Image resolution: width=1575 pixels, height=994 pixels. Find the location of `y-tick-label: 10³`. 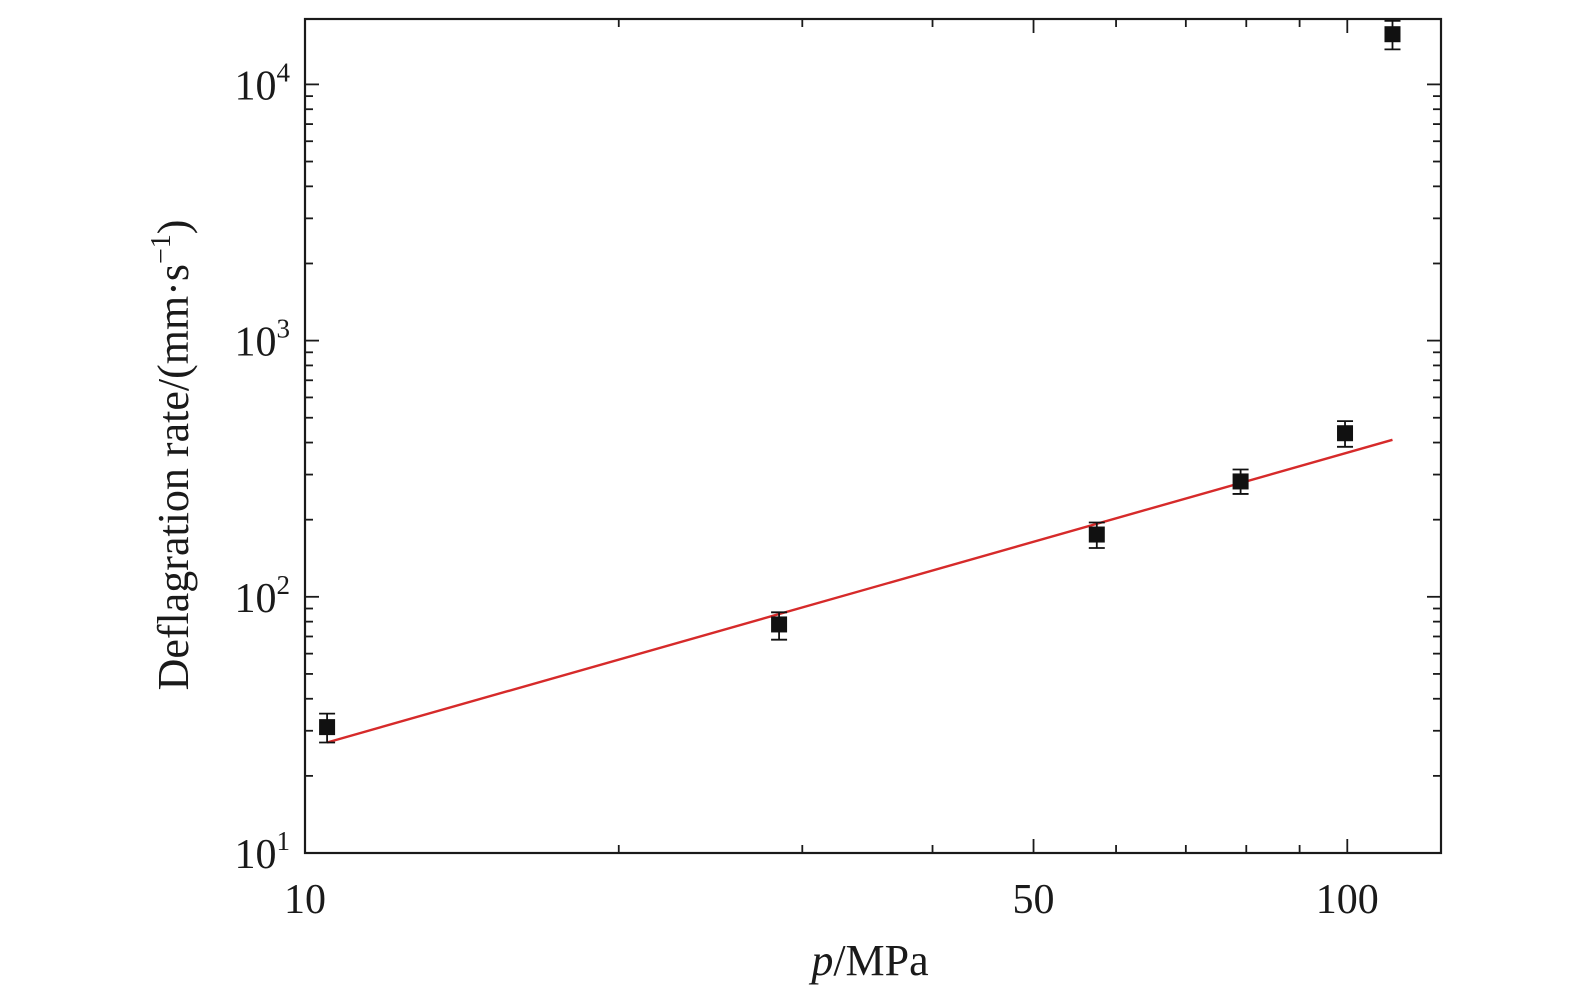

y-tick-label: 10³ is located at coordinates (263, 340).